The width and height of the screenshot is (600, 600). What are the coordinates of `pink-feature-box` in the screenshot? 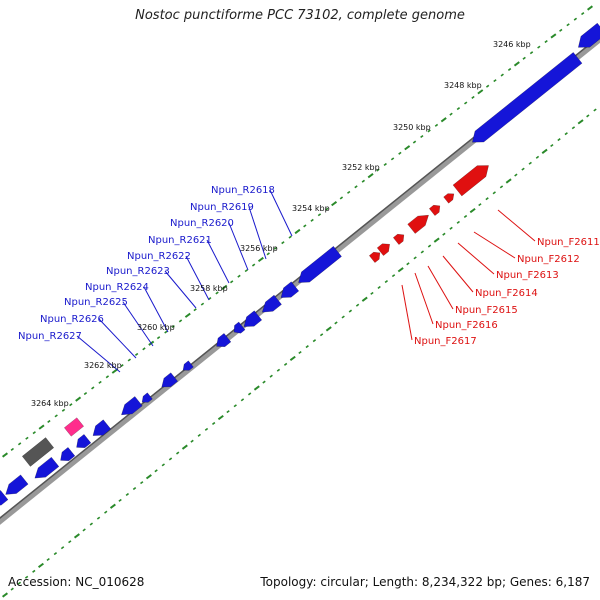 It's located at (74, 427).